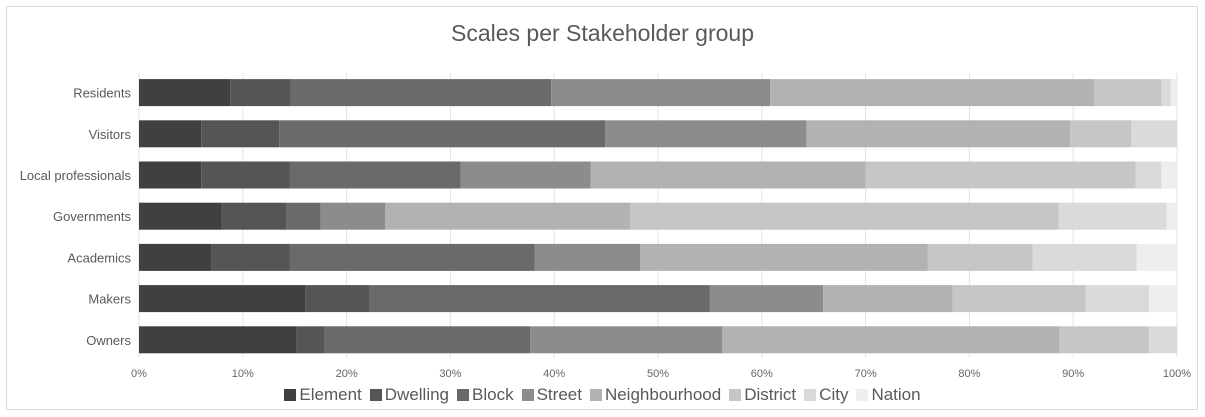  Describe the element at coordinates (1177, 374) in the screenshot. I see `x-tick-label: 100%` at that location.